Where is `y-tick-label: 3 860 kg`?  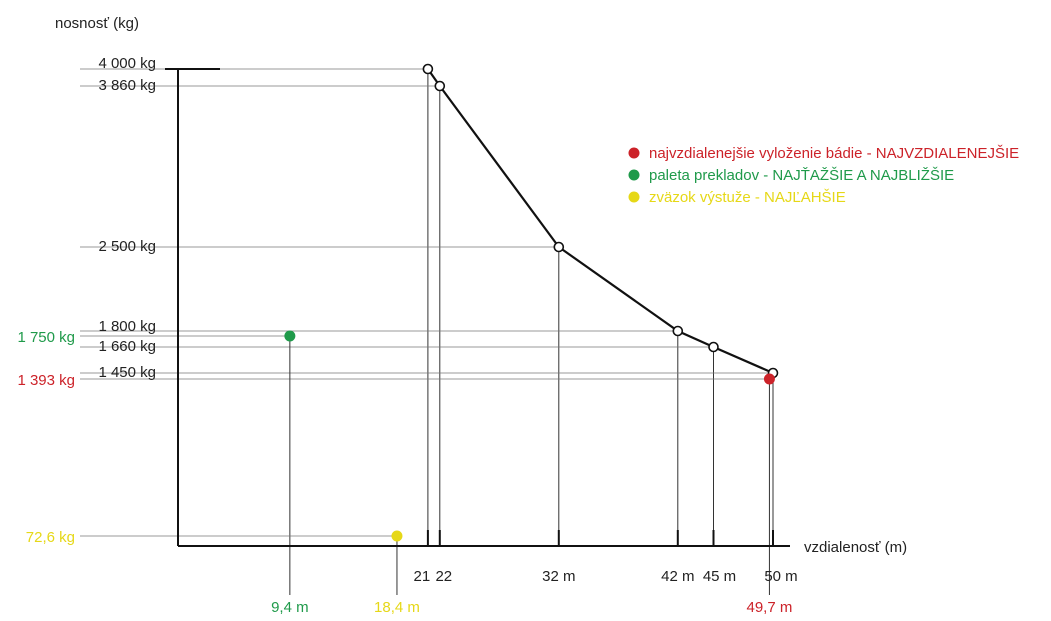 y-tick-label: 3 860 kg is located at coordinates (127, 85).